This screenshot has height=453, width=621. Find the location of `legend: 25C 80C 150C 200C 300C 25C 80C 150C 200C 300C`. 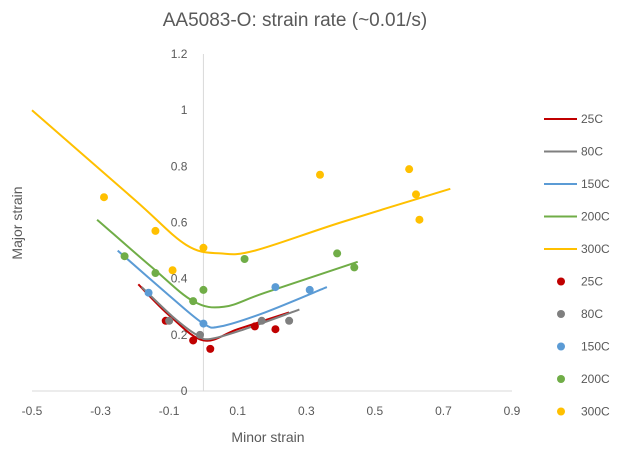

legend: 25C 80C 150C 200C 300C 25C 80C 150C 200C 300C is located at coordinates (577, 265).